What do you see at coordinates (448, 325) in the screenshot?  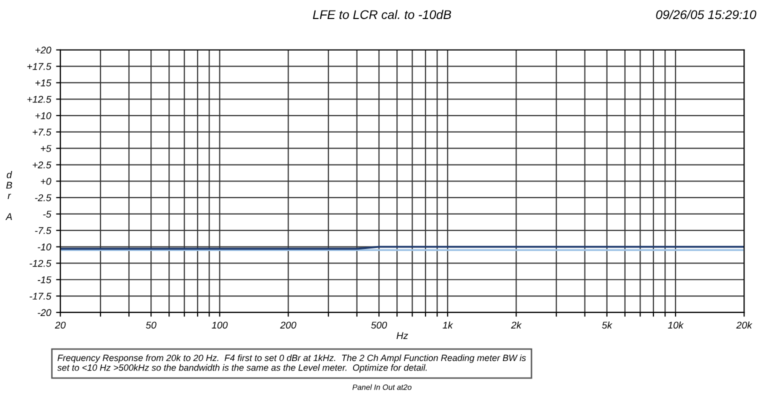 I see `x-tick-label: 1k` at bounding box center [448, 325].